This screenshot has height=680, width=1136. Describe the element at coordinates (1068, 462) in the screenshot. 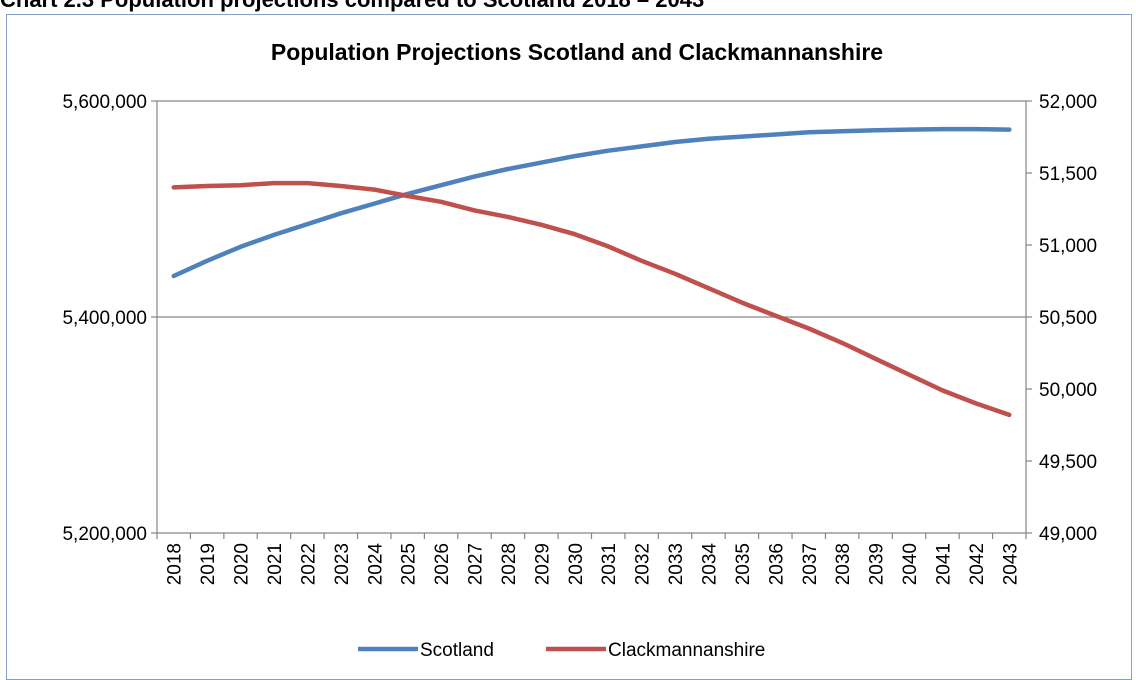

I see `y-right-tick-label: 49,500` at that location.